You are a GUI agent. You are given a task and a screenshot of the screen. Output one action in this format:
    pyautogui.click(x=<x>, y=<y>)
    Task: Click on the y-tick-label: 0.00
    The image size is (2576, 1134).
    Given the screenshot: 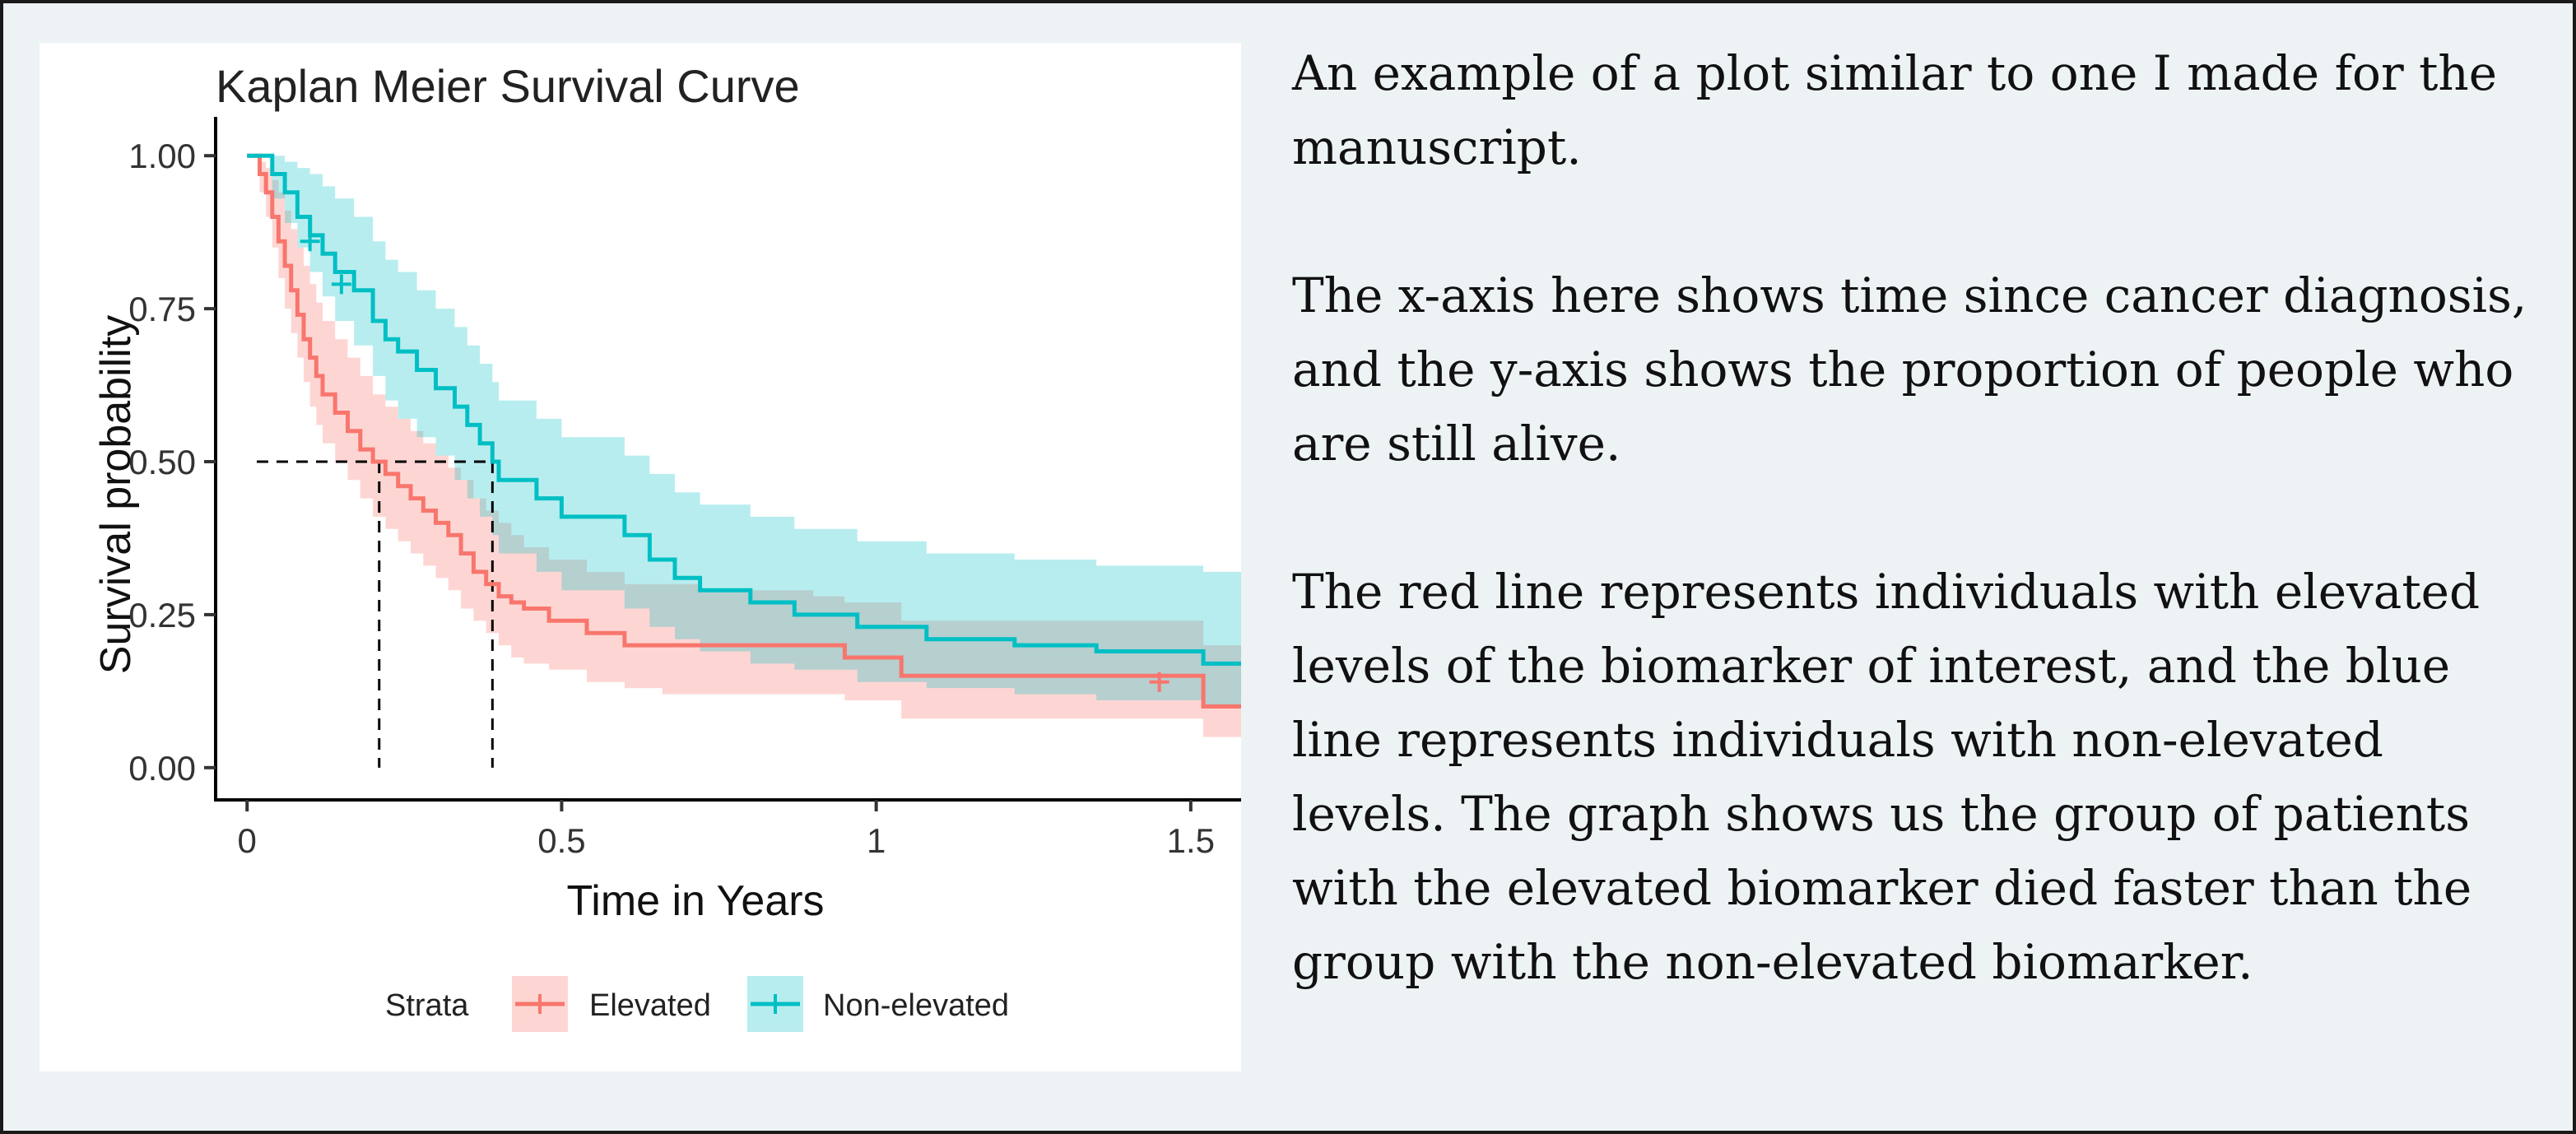 What is the action you would take?
    pyautogui.click(x=162, y=769)
    